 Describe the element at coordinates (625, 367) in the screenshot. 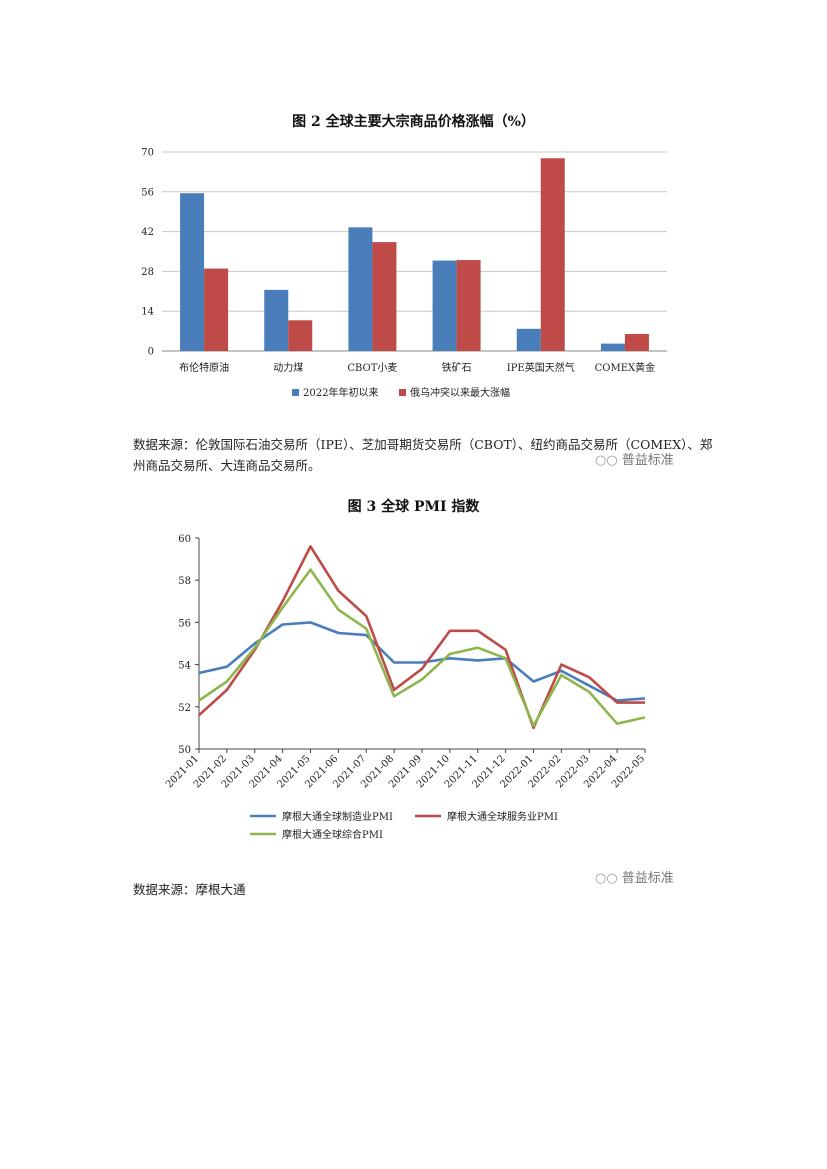

I see `x-tick-label: COMEX黄金` at that location.